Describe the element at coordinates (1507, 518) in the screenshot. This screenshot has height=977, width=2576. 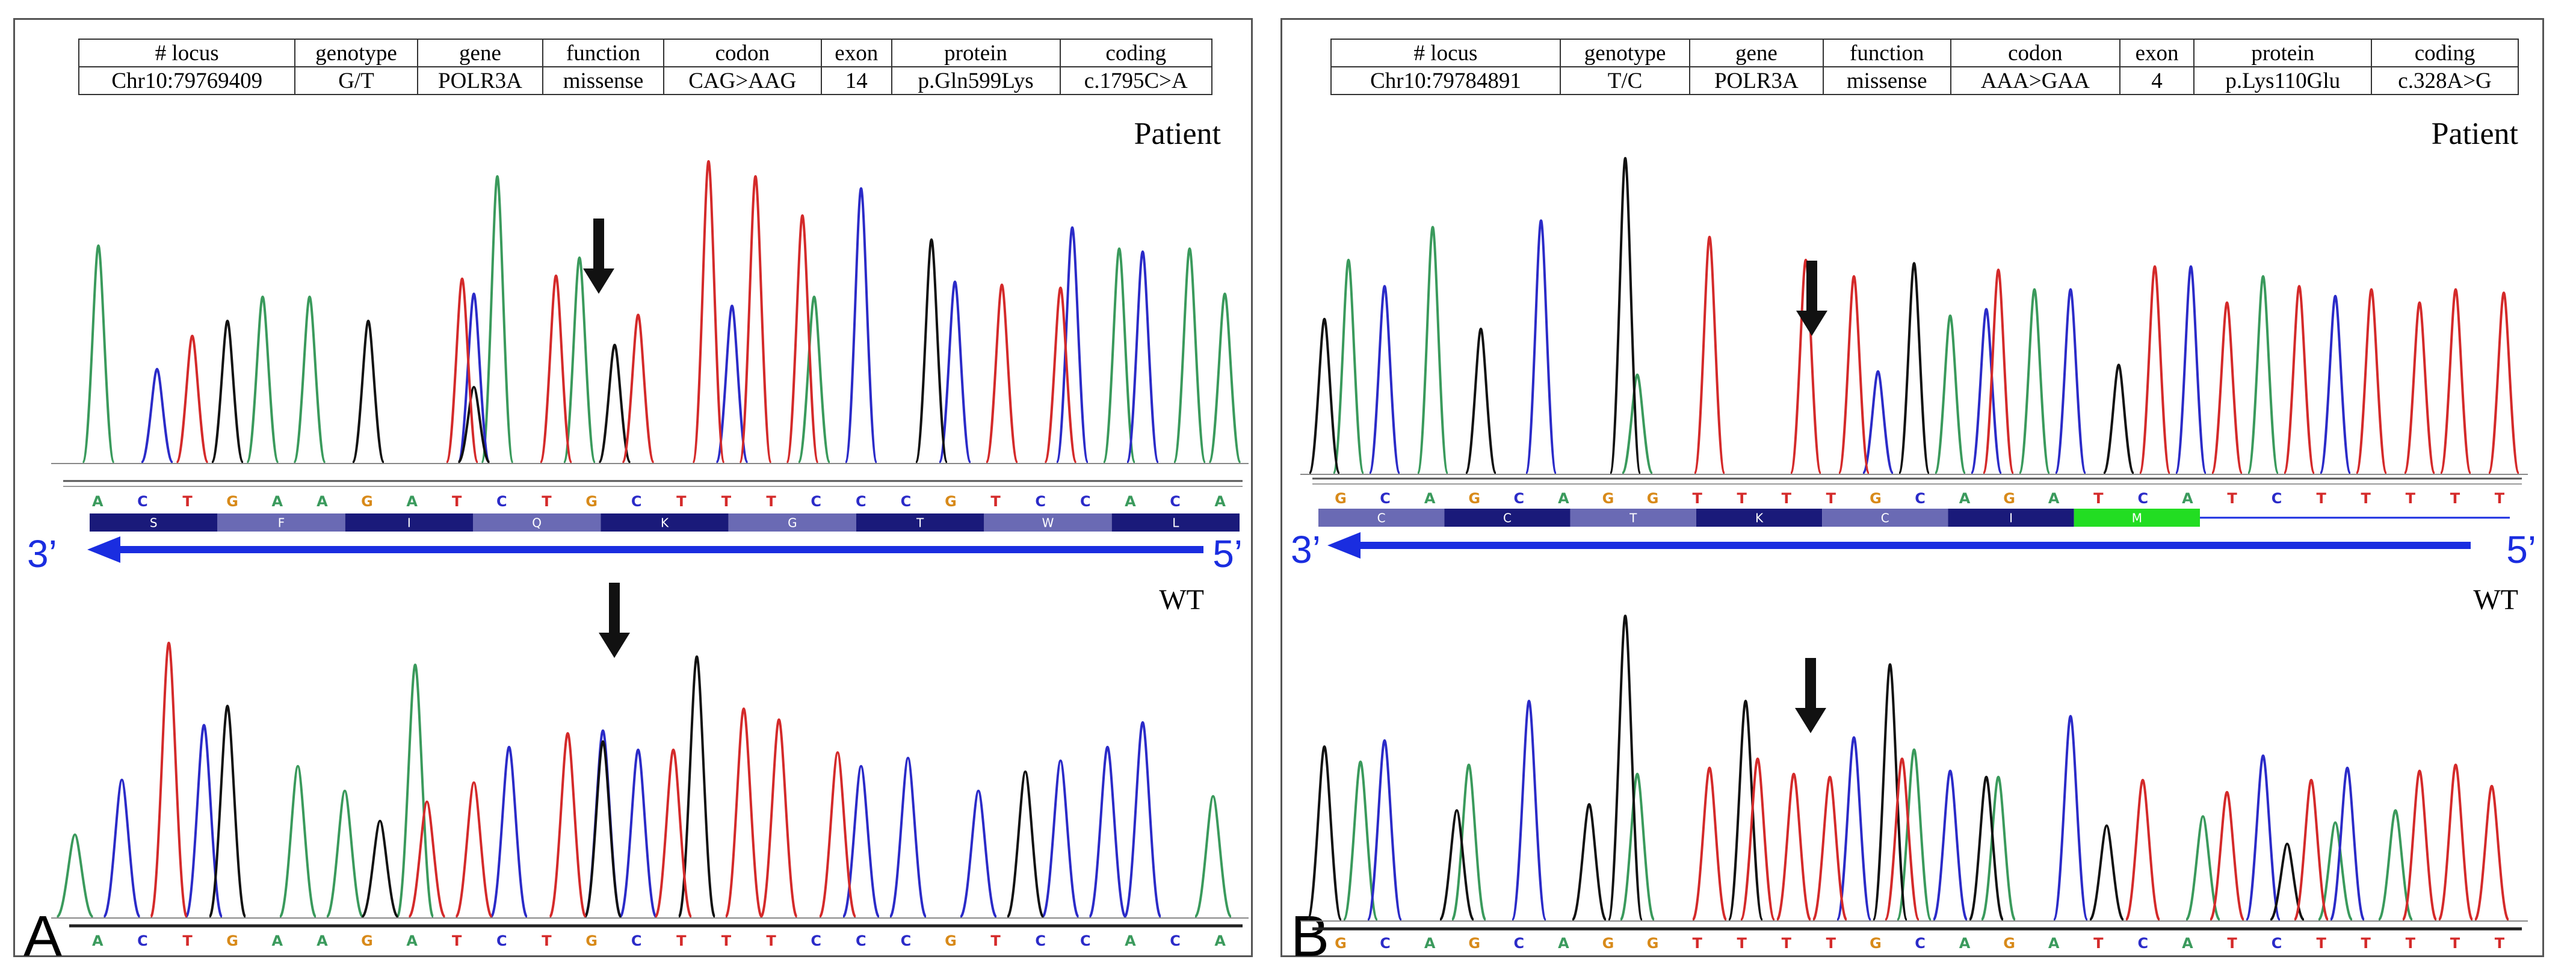
I see `amino-acid-label: C` at that location.